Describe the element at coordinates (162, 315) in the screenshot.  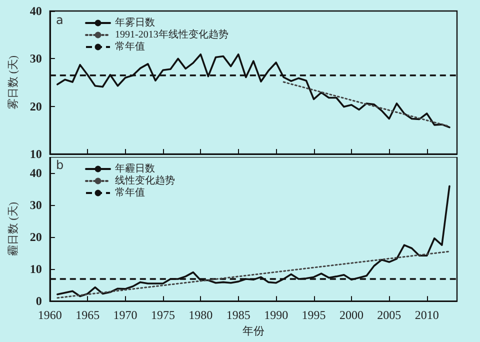
I see `x-tick-label: 1975` at that location.